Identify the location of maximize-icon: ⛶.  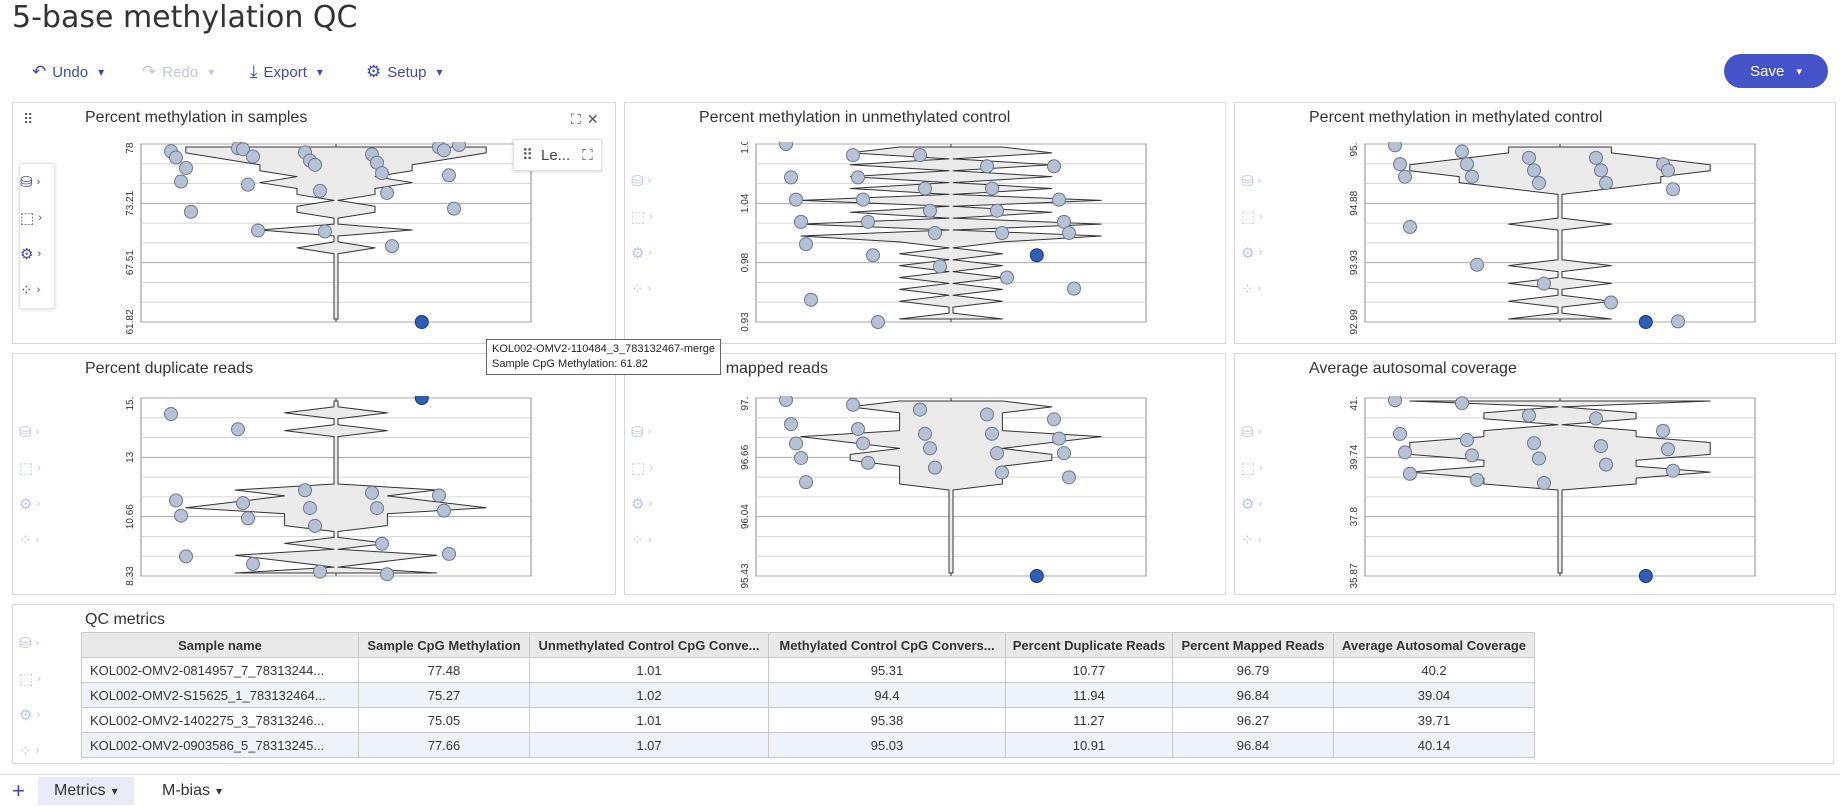
(576, 119).